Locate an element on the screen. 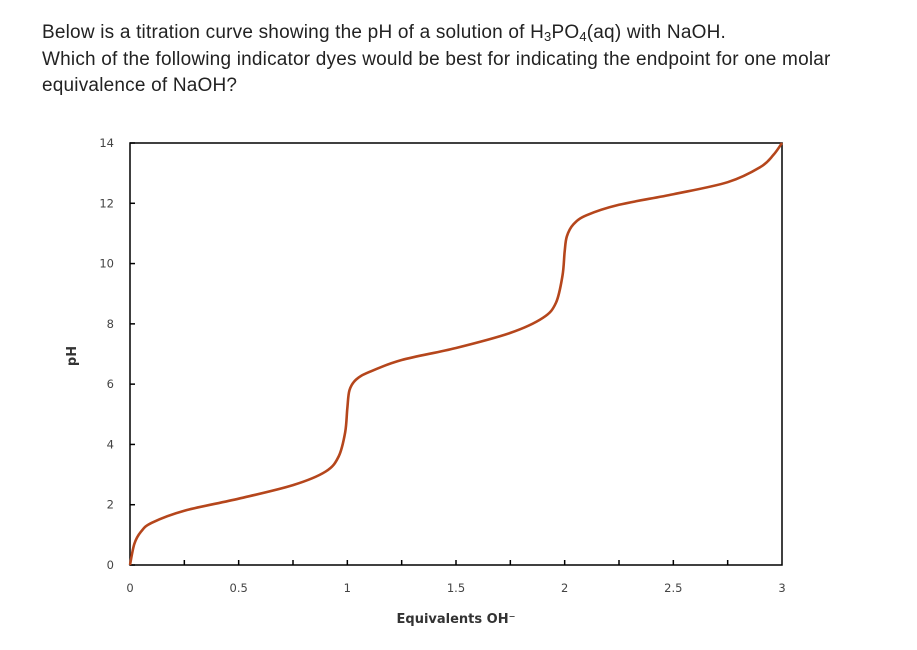 Image resolution: width=917 pixels, height=650 pixels. x-tick-label: 3 is located at coordinates (781, 588).